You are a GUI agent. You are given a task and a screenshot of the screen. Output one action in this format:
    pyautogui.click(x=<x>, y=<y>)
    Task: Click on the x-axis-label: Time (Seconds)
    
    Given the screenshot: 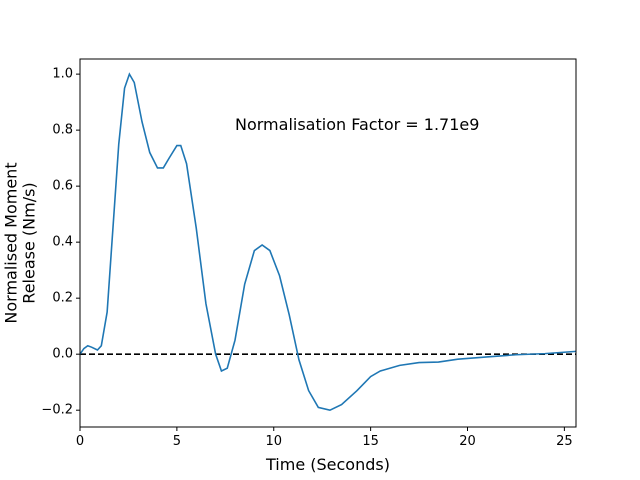 What is the action you would take?
    pyautogui.click(x=327, y=464)
    